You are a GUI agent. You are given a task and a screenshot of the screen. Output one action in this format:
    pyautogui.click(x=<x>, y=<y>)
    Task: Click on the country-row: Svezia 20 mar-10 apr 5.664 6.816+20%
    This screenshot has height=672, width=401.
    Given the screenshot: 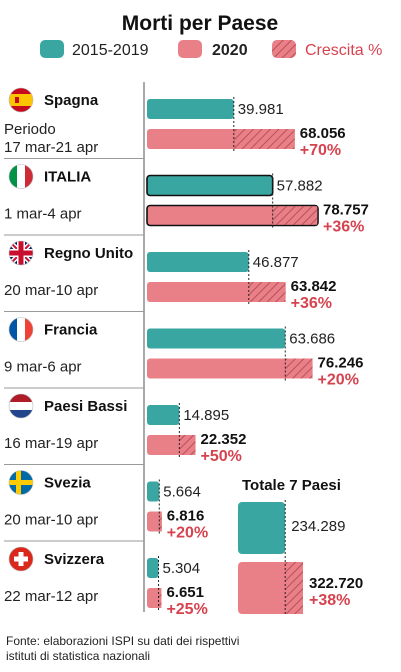 What is the action you would take?
    pyautogui.click(x=106, y=503)
    